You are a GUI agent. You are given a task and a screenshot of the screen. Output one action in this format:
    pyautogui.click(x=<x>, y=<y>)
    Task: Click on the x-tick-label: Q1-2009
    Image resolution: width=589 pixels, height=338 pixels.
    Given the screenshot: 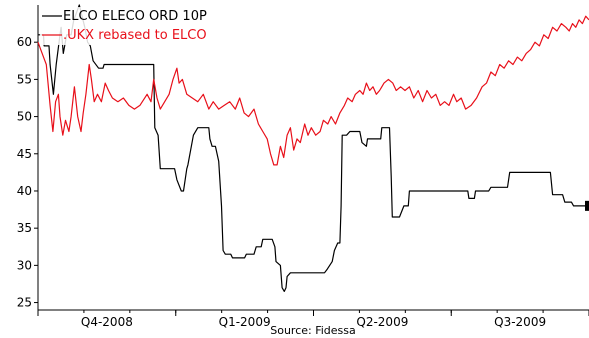 What is the action you would take?
    pyautogui.click(x=245, y=322)
    